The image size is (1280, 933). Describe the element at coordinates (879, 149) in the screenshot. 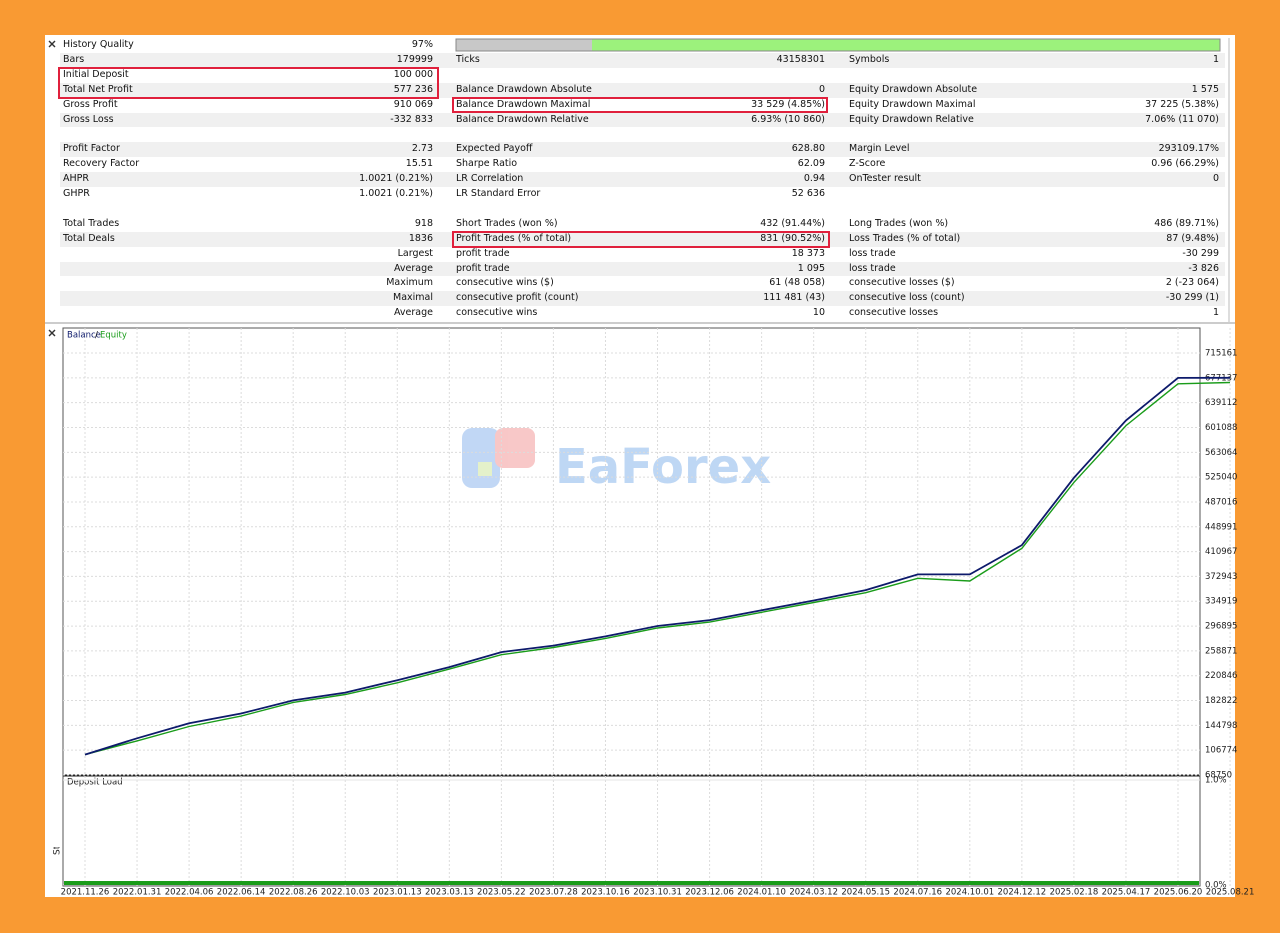

I see `stat-label: Margin Level` at that location.